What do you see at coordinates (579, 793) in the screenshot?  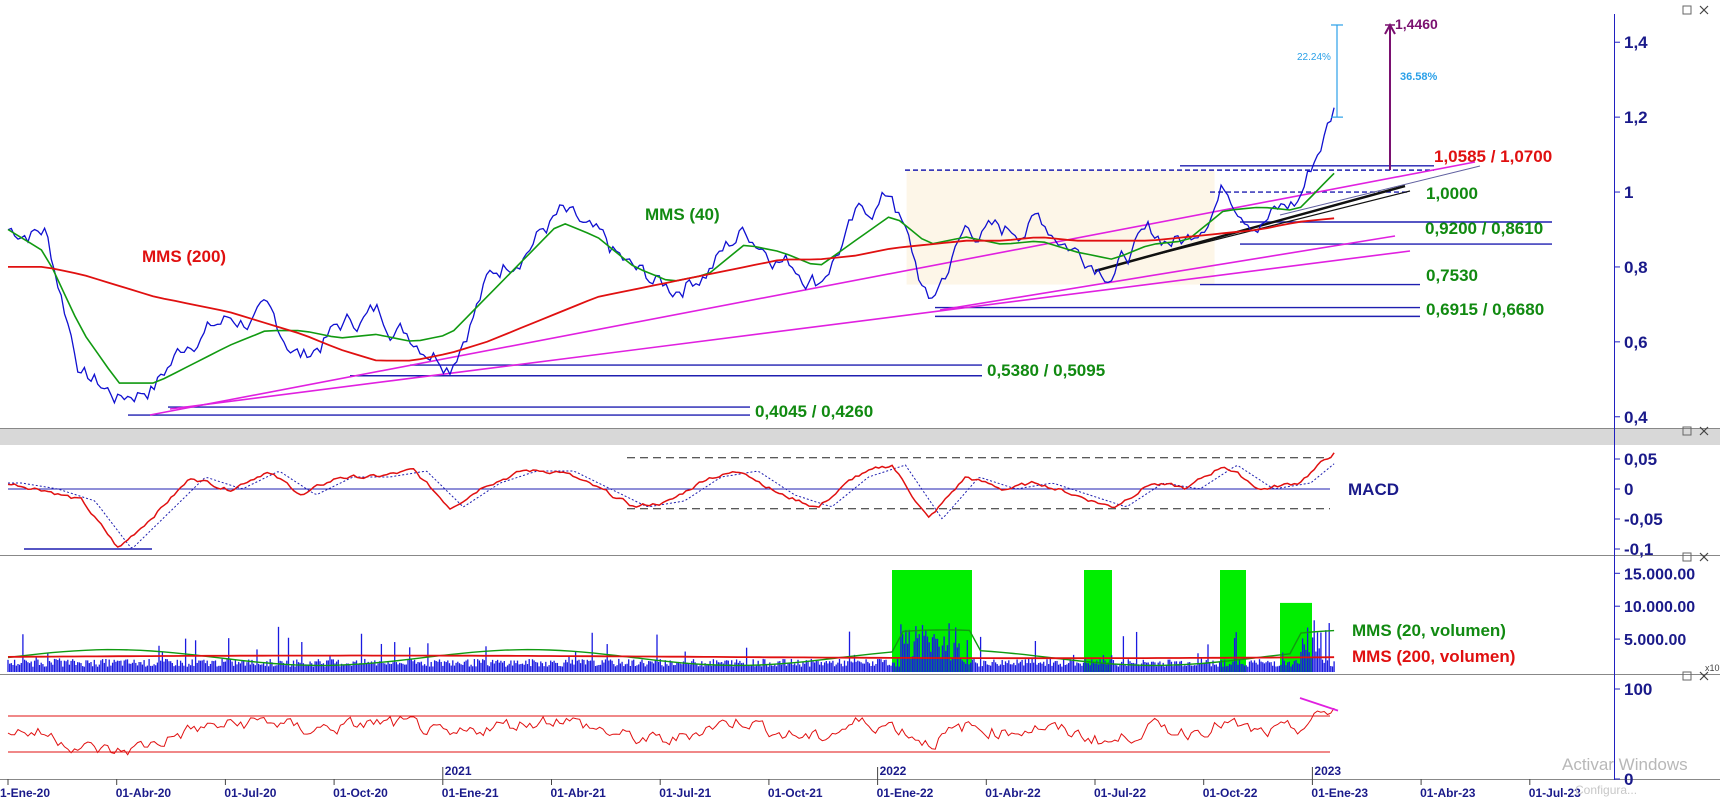 I see `x-tick-label: 01-Abr-21` at bounding box center [579, 793].